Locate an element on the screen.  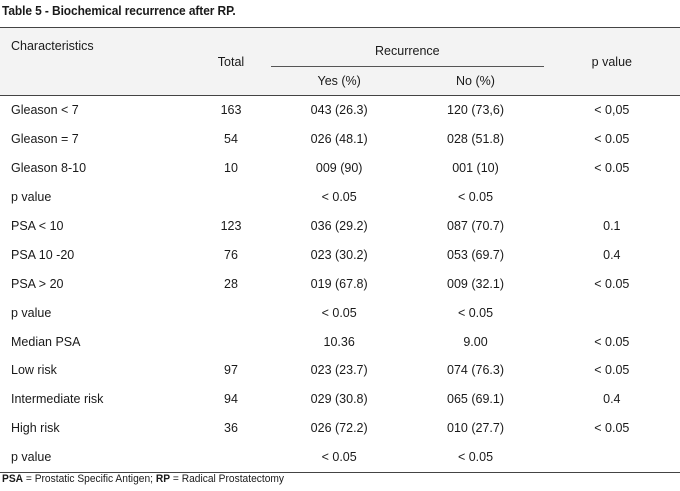
cell-characteristic: Median PSA is located at coordinates (46, 341).